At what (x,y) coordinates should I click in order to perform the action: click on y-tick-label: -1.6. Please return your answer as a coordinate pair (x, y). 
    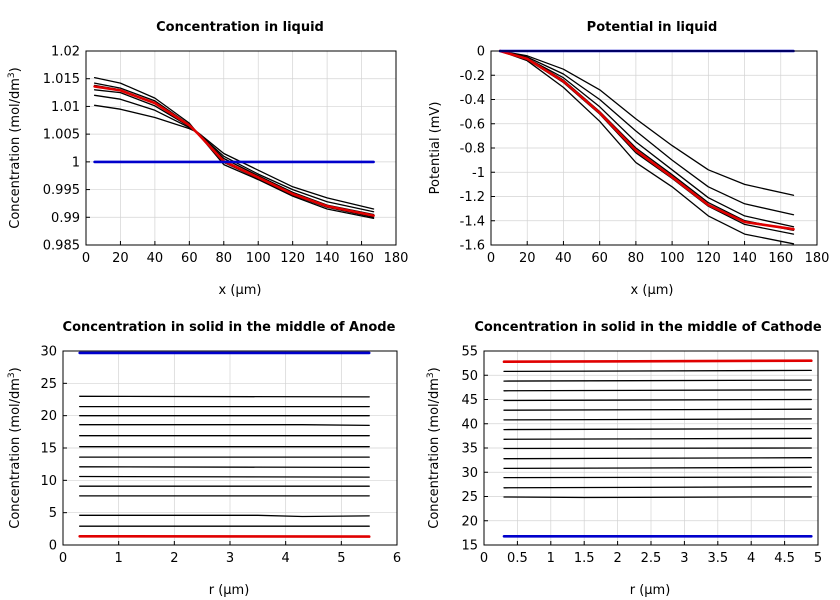
    Looking at the image, I should click on (472, 246).